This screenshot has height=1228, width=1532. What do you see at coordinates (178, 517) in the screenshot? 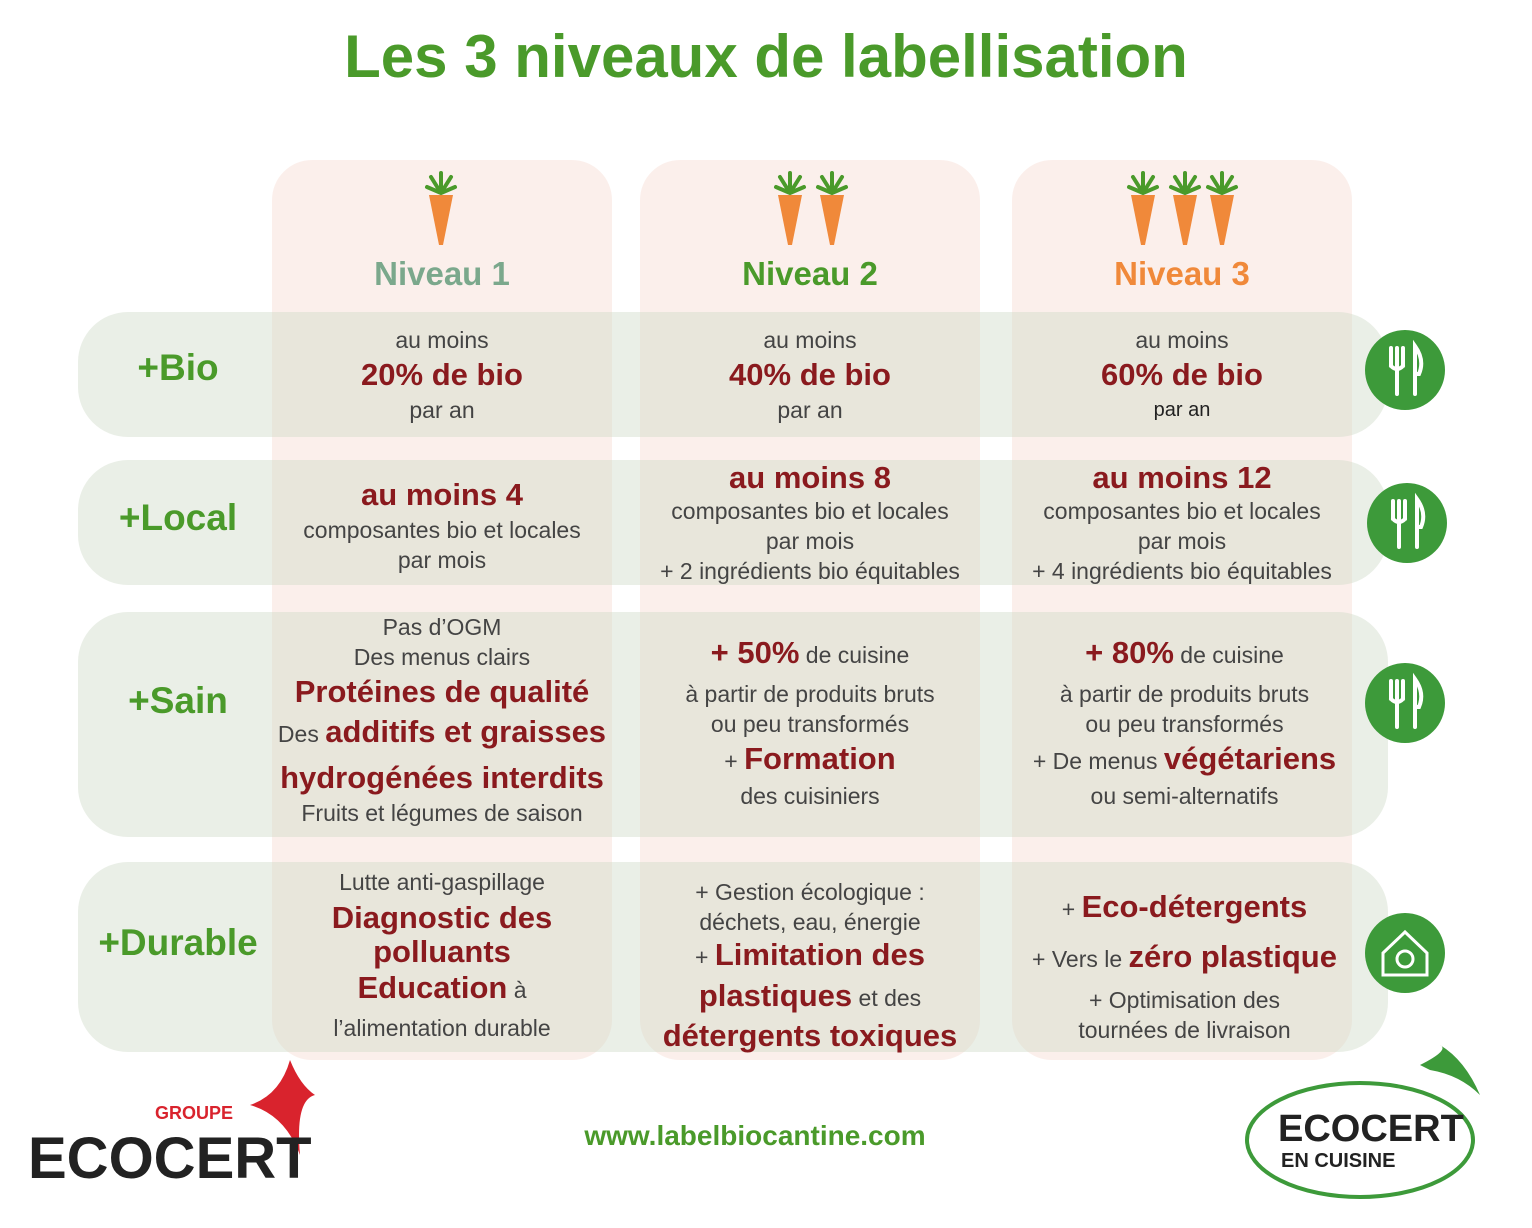
I see `row-label: +Local` at bounding box center [178, 517].